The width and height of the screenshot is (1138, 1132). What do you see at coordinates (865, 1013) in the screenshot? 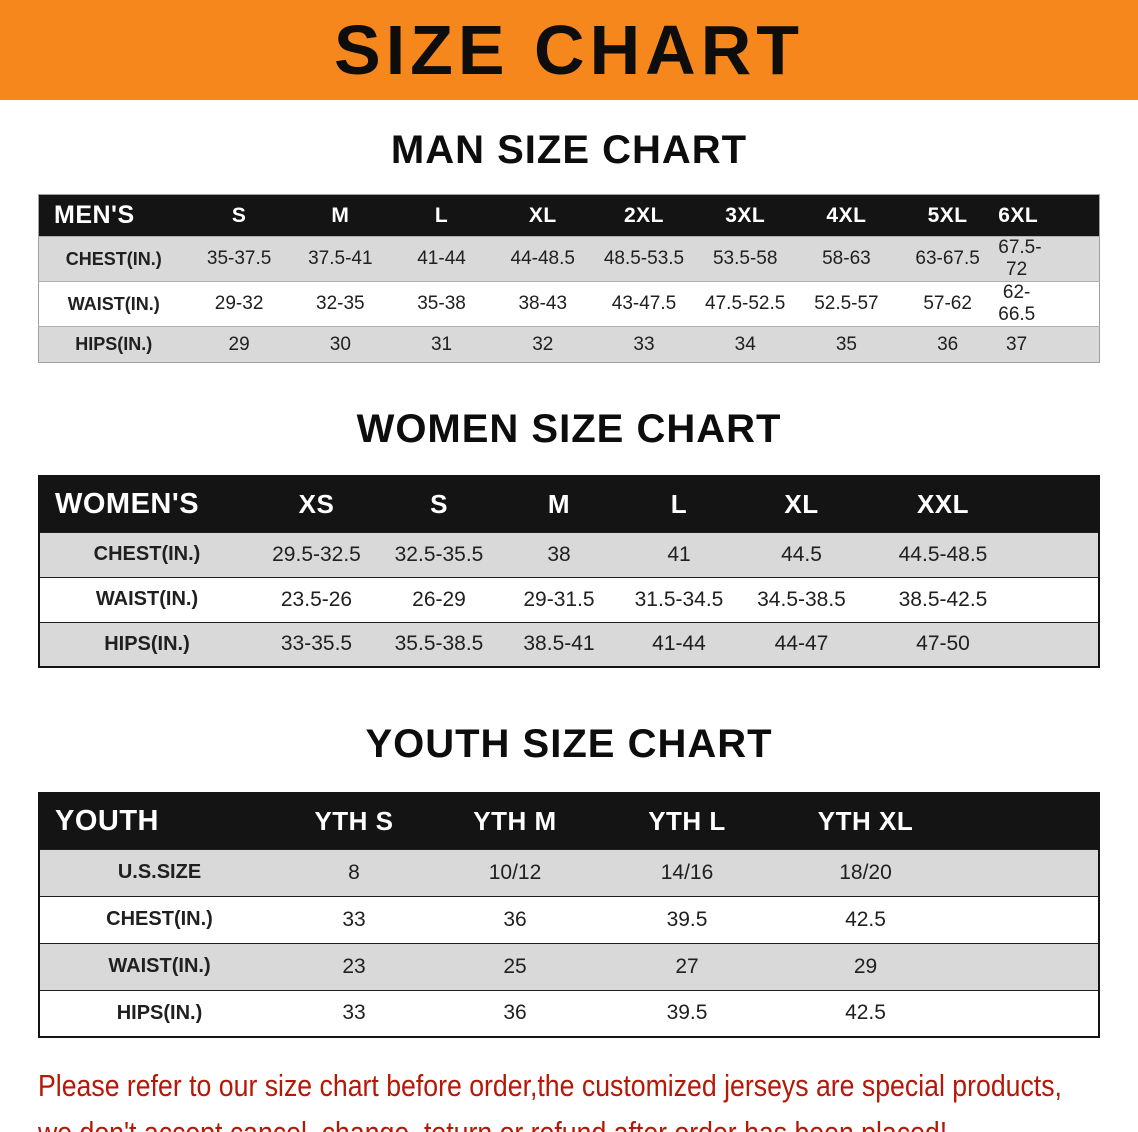
I see `value-cell: 42.5` at bounding box center [865, 1013].